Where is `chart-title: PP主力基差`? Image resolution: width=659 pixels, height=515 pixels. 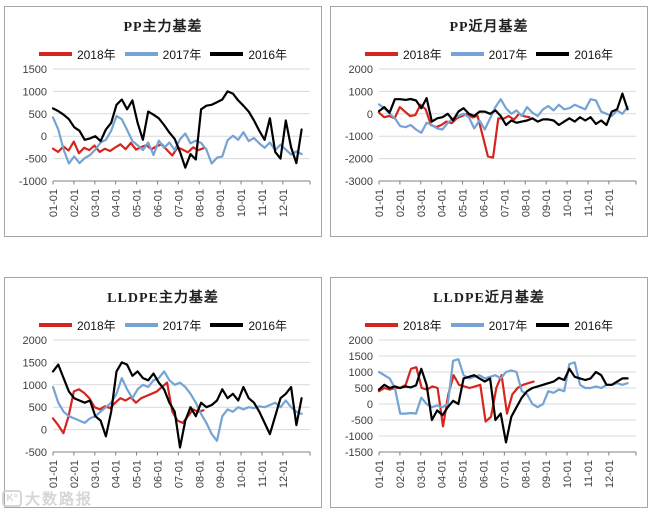
chart-title: PP主力基差 is located at coordinates (163, 27).